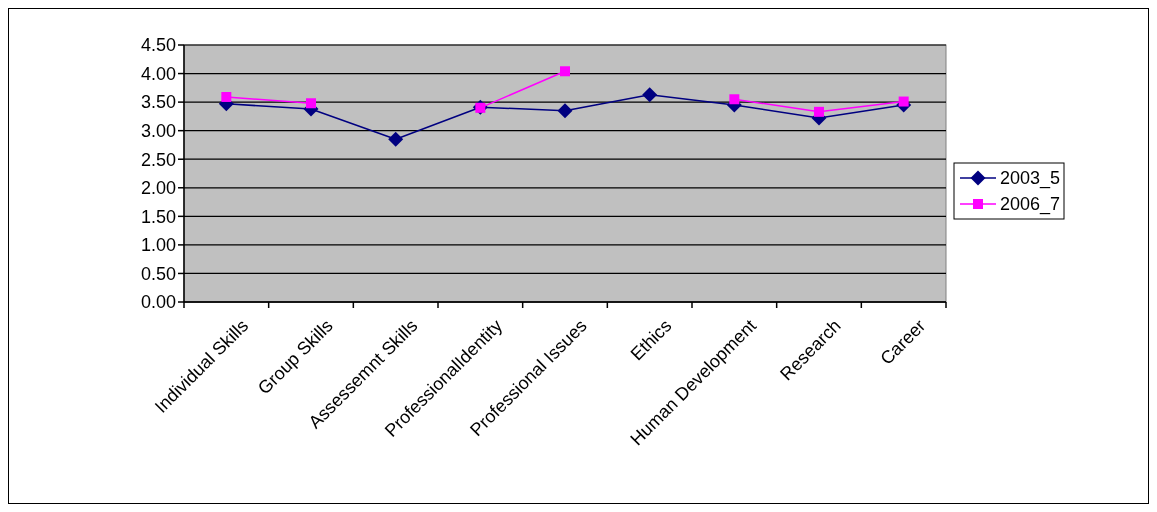 The height and width of the screenshot is (512, 1157). I want to click on legend-label: 2003_5, so click(1030, 179).